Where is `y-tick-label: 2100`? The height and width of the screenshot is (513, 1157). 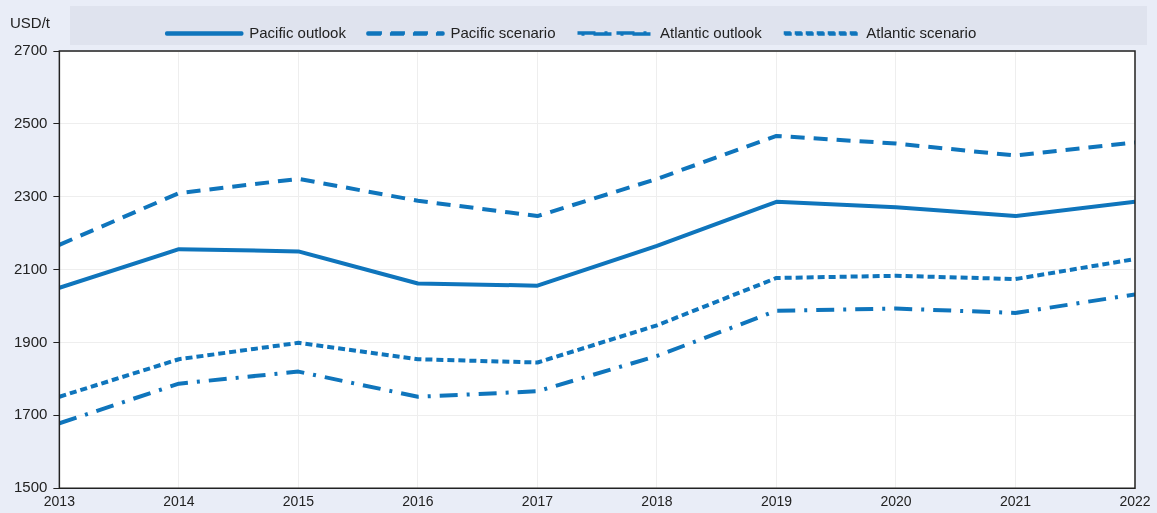
y-tick-label: 2100 is located at coordinates (30, 268).